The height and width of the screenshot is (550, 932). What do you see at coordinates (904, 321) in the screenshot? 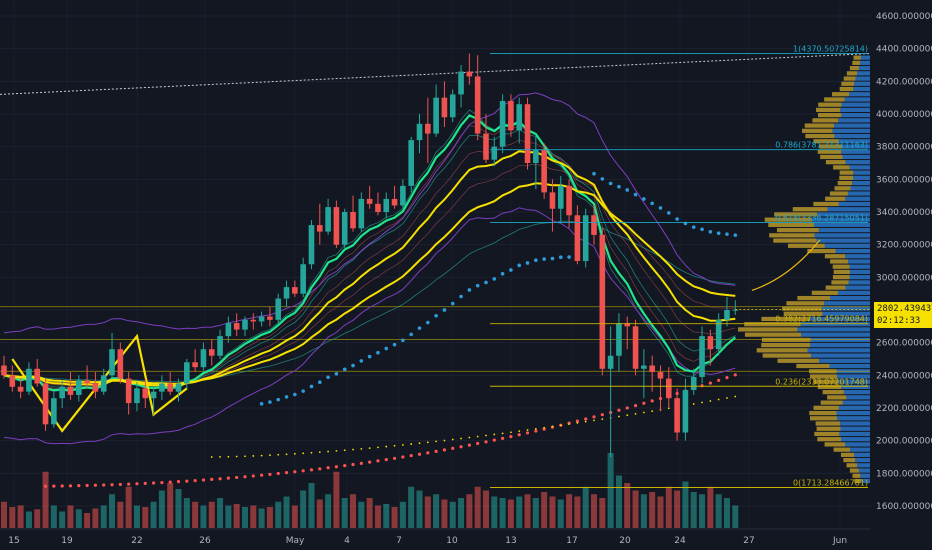
I see `bar-countdown: 02:12:33` at bounding box center [904, 321].